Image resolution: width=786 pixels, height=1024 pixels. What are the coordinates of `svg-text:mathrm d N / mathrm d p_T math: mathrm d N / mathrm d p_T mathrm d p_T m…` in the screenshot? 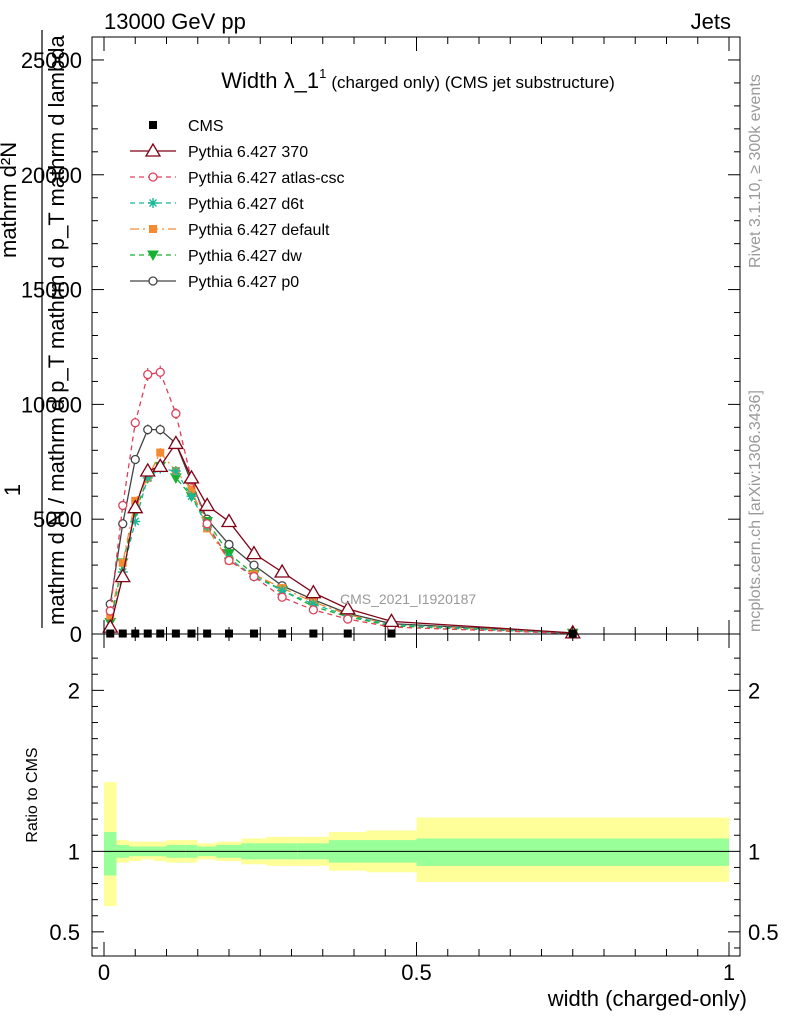 It's located at (56, 330).